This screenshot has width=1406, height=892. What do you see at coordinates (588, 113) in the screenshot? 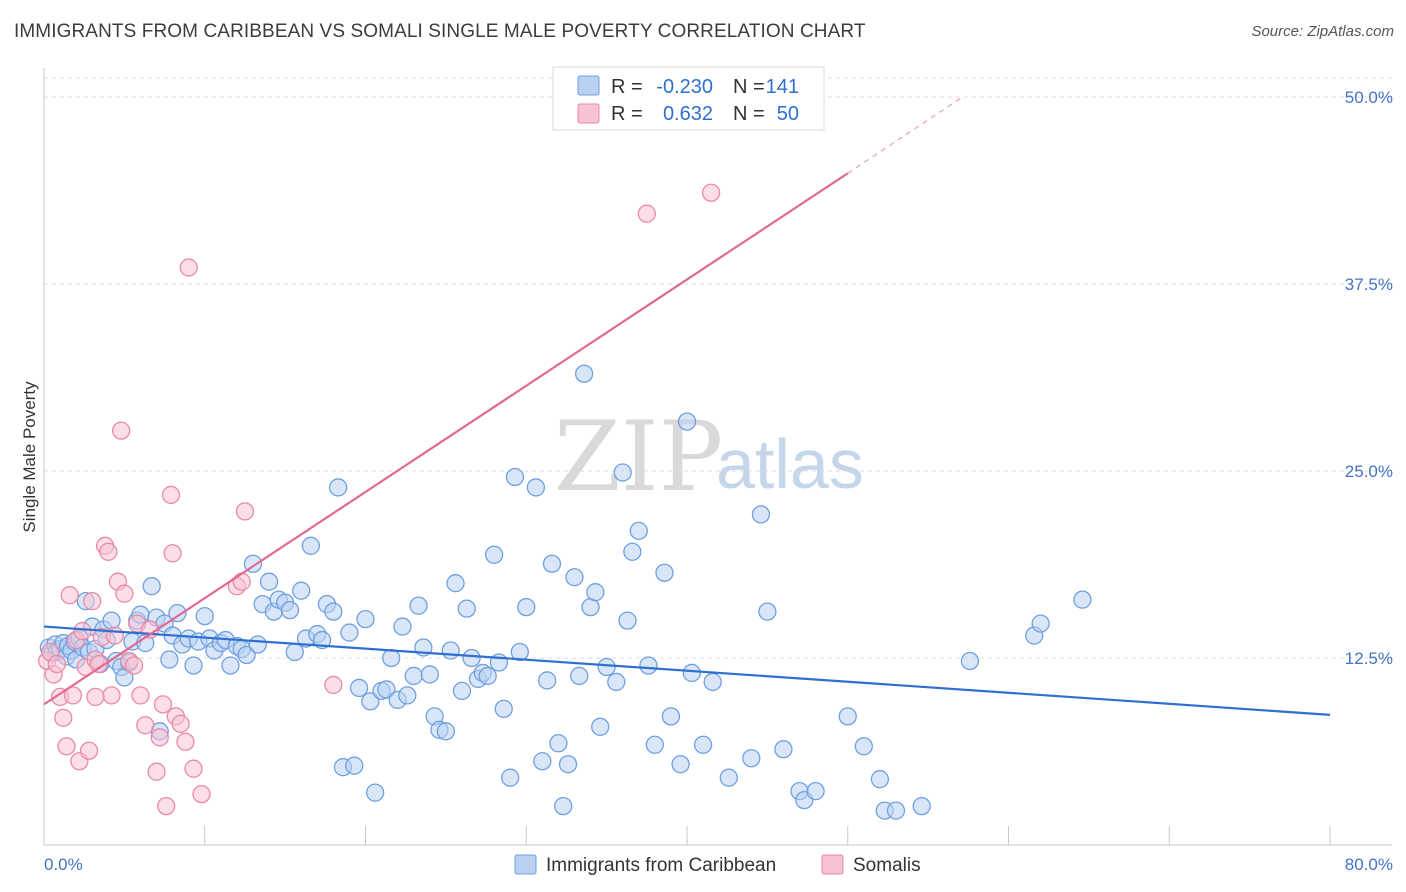
I see `legend-swatch-somalis` at bounding box center [588, 113].